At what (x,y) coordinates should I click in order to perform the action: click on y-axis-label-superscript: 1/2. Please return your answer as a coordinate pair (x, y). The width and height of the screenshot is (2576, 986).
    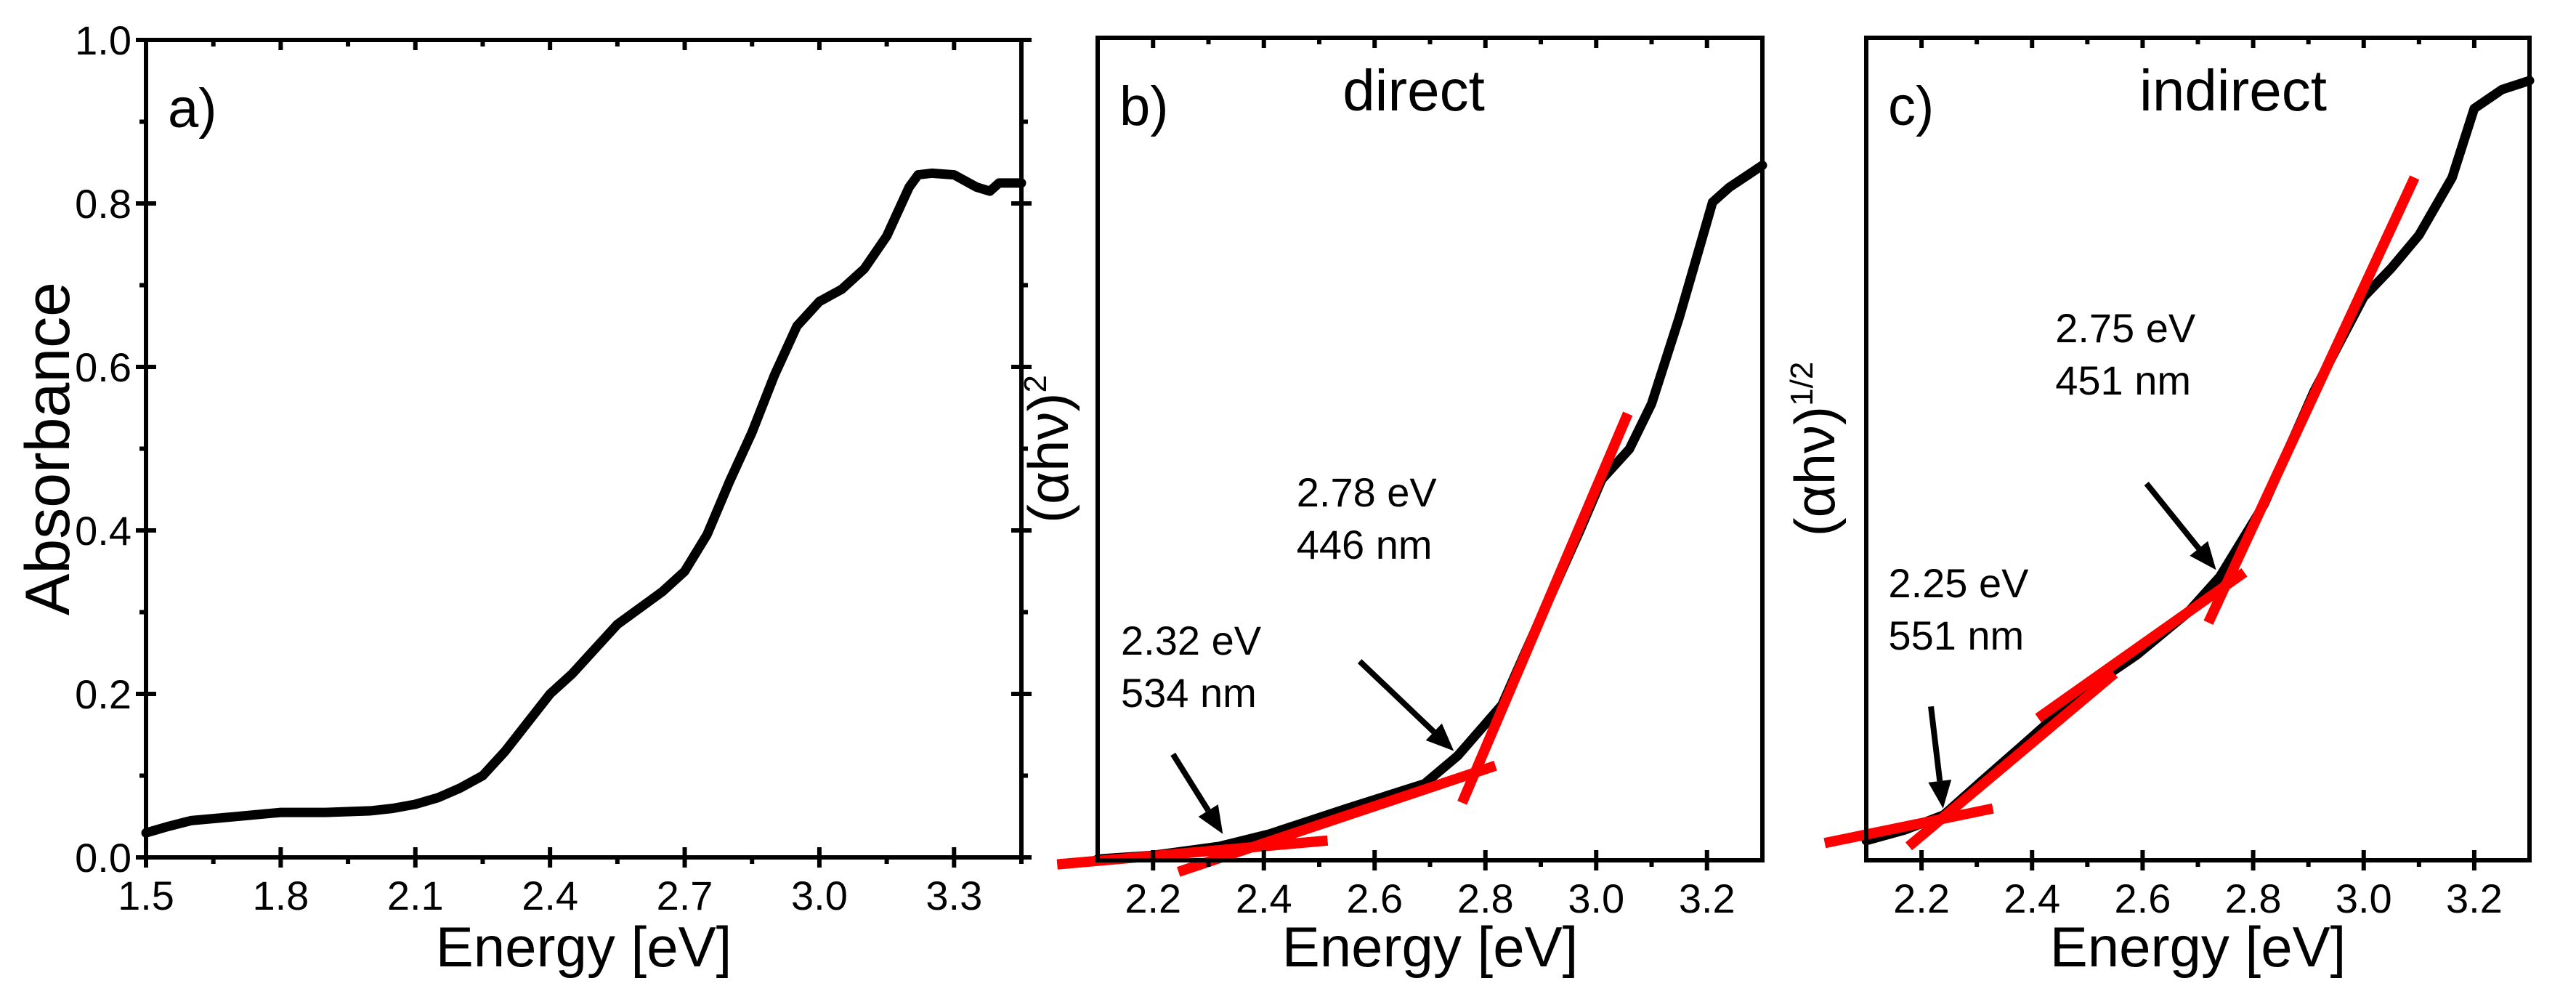
    Looking at the image, I should click on (1802, 384).